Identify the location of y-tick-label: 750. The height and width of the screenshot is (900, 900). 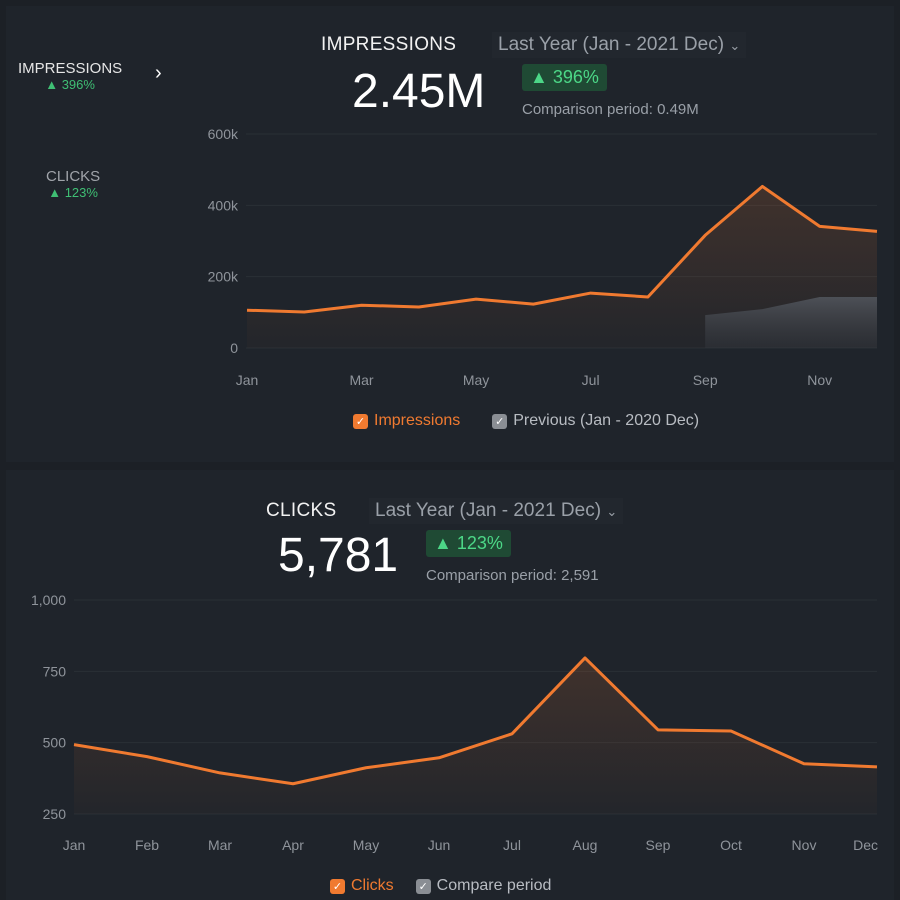
(55, 671).